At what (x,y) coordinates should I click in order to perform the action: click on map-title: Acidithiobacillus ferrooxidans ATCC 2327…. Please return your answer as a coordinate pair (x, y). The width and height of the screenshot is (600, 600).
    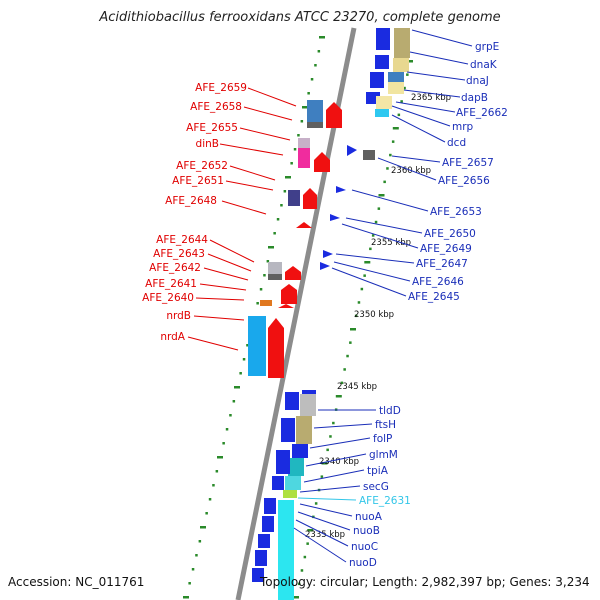
    Looking at the image, I should click on (299, 17).